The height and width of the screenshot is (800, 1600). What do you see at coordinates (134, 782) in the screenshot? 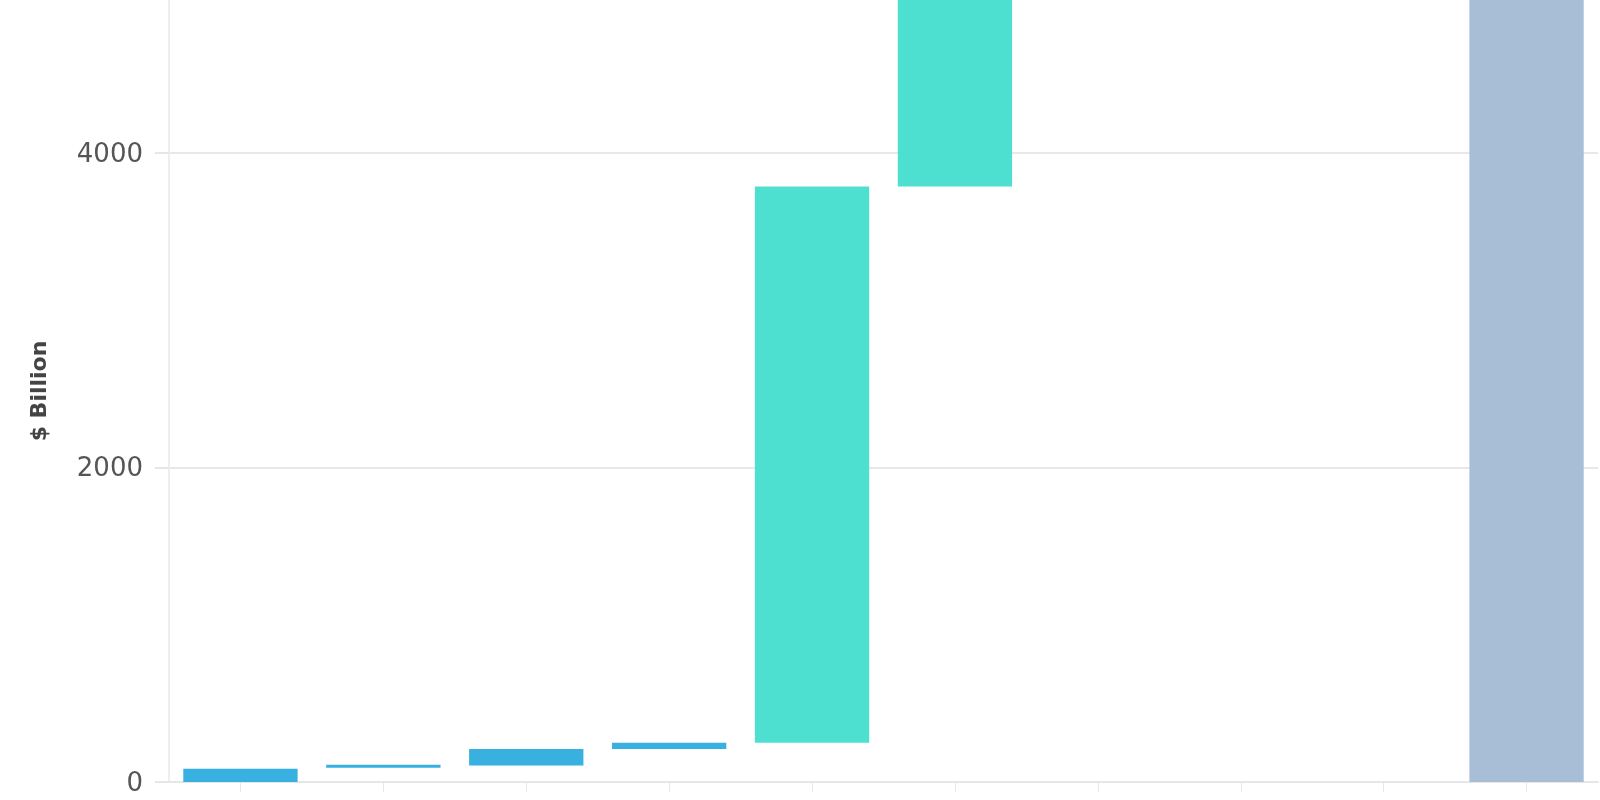
I see `y-tick-label: 0` at bounding box center [134, 782].